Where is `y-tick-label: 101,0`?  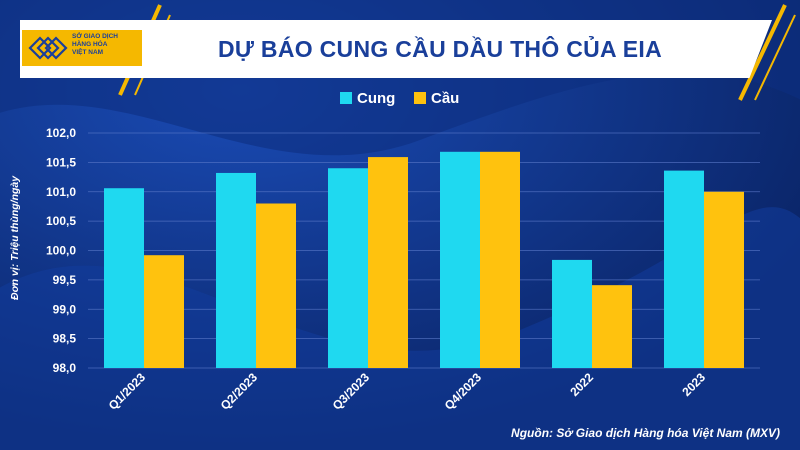 y-tick-label: 101,0 is located at coordinates (61, 192).